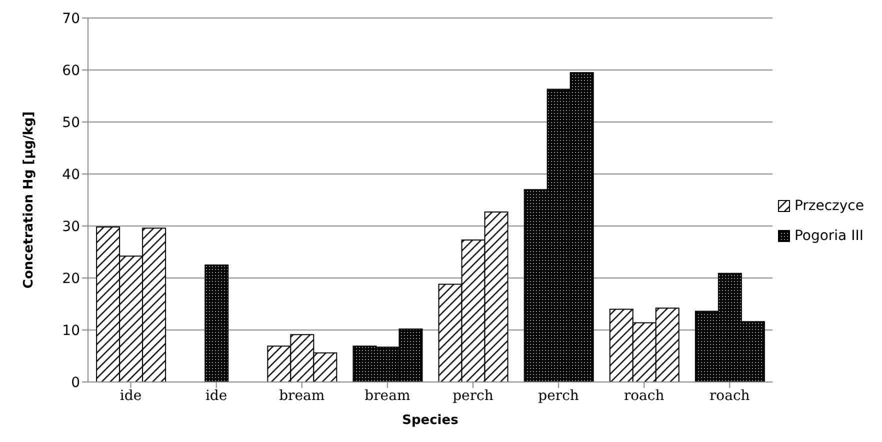 This screenshot has width=882, height=442. Describe the element at coordinates (71, 70) in the screenshot. I see `y-tick-label: 60` at that location.